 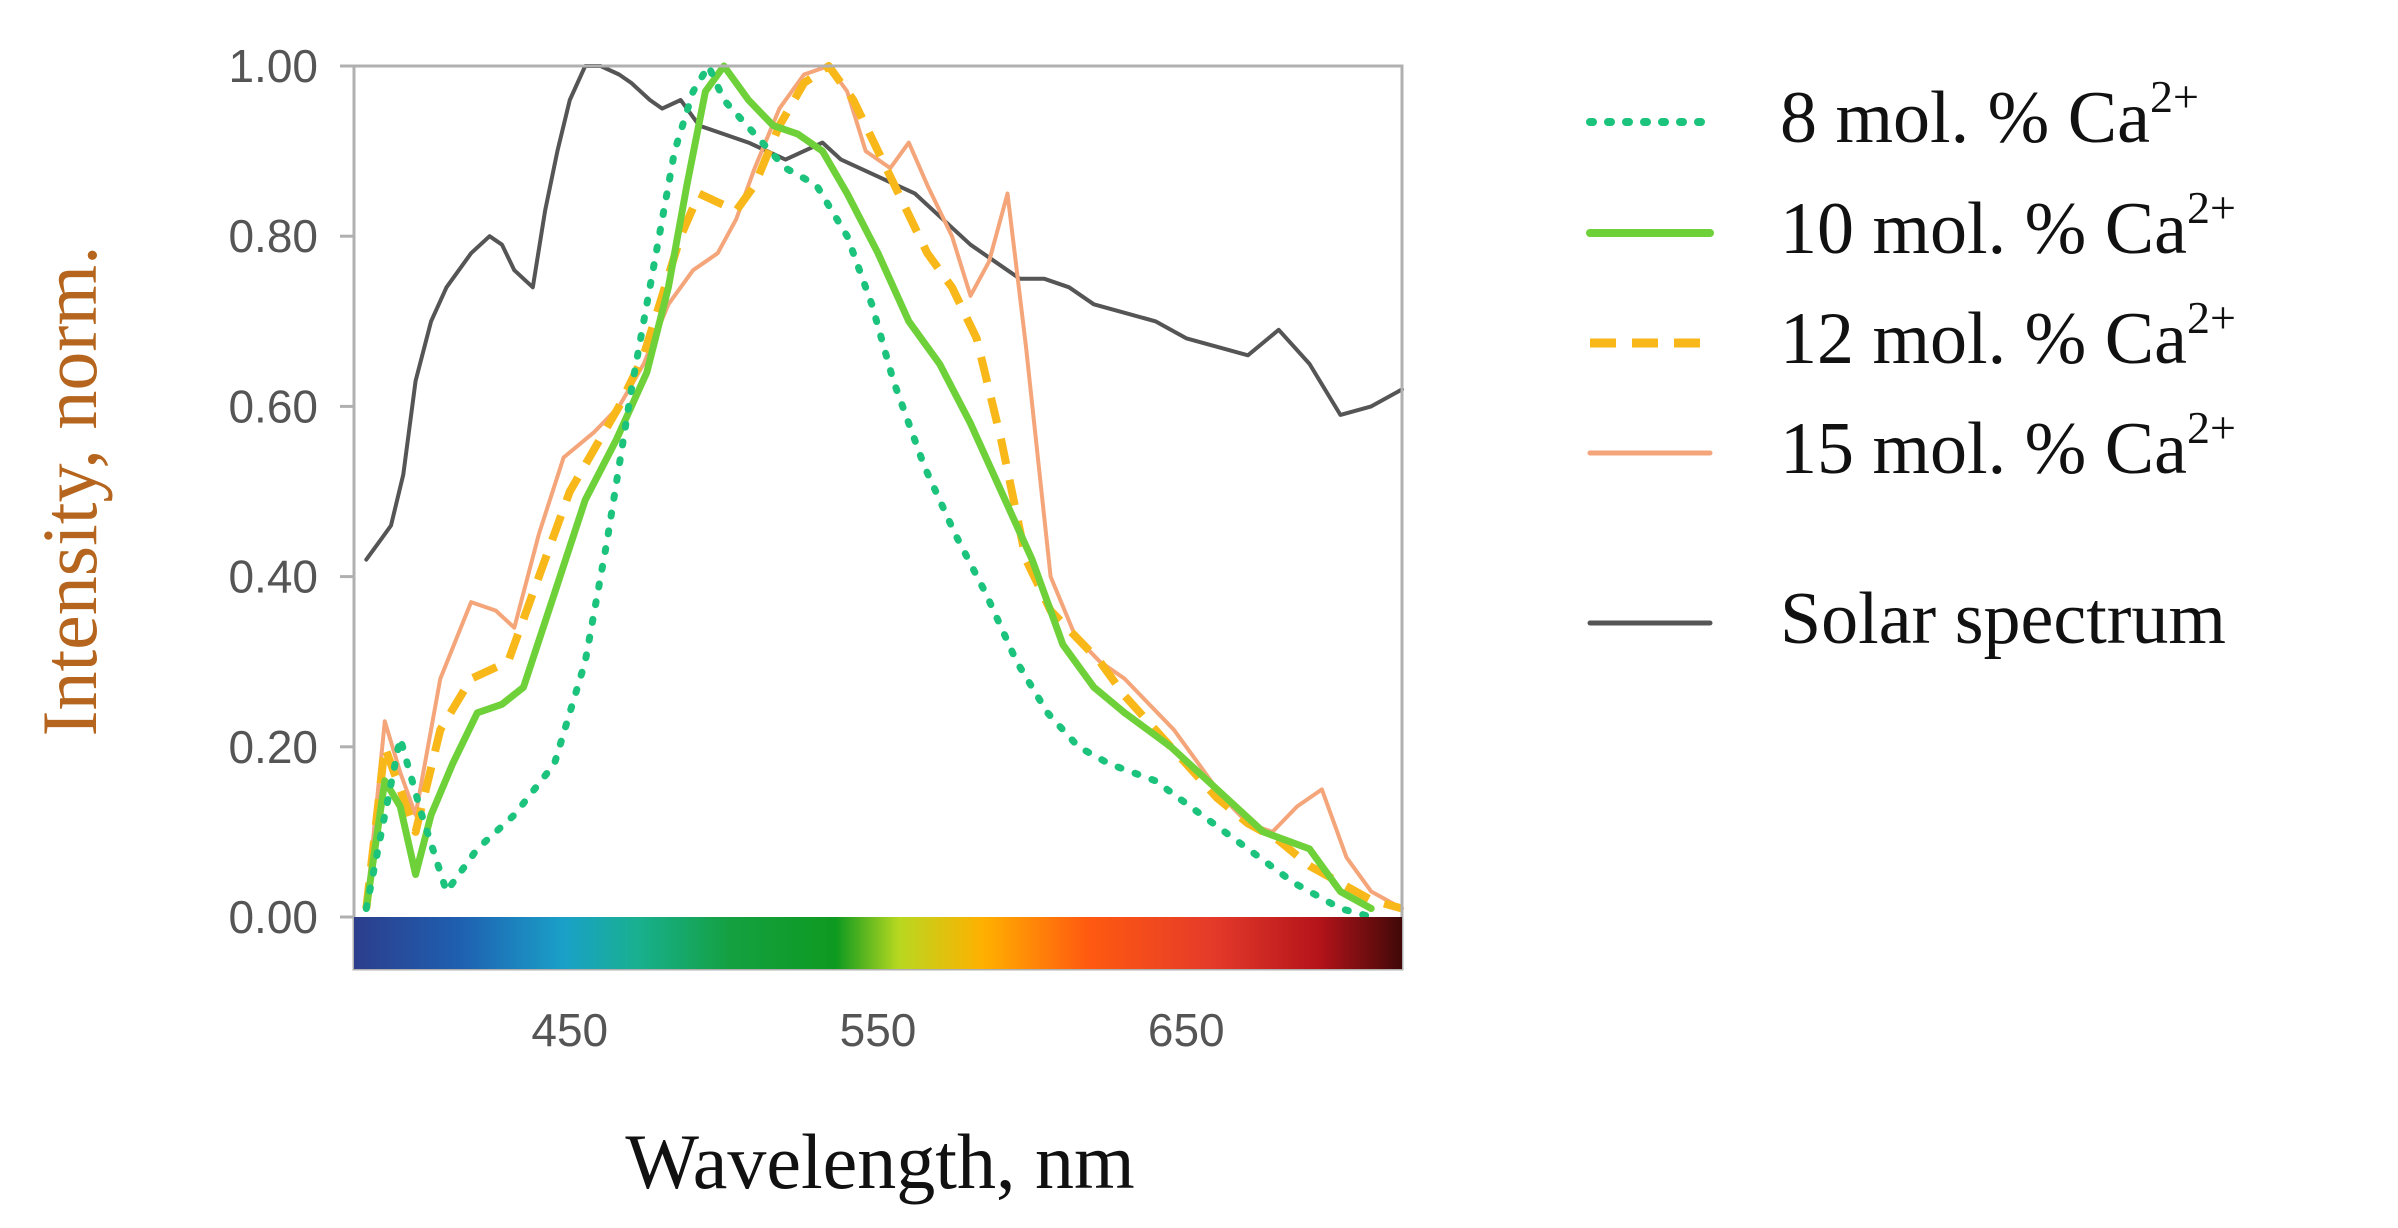 I want to click on legend-label: 10 mol. % Ca2+, so click(x=2008, y=226).